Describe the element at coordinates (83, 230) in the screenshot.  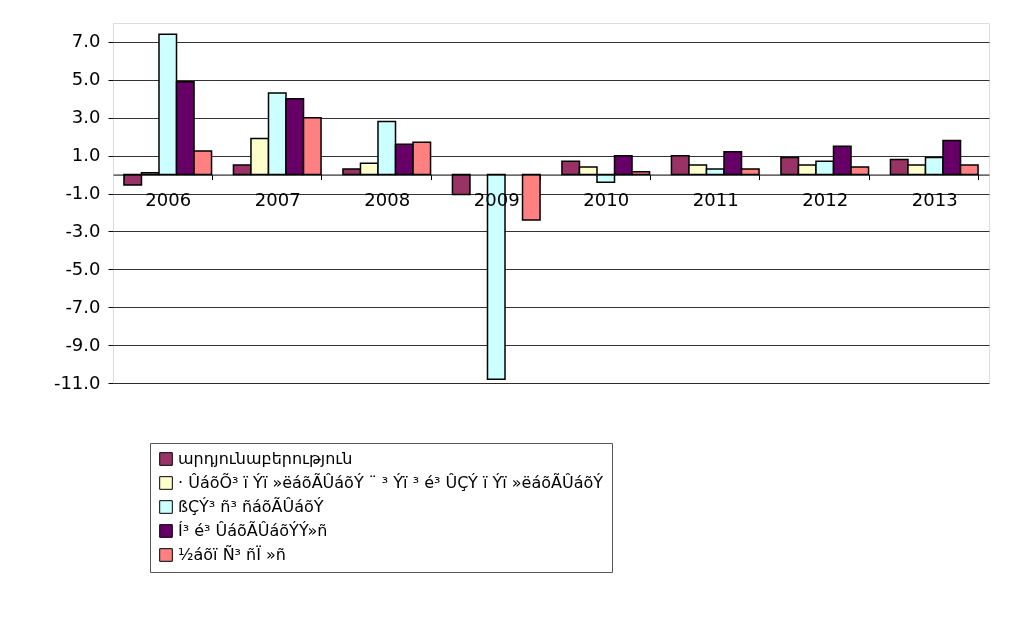
I see `y-tick-label: -3.0` at that location.